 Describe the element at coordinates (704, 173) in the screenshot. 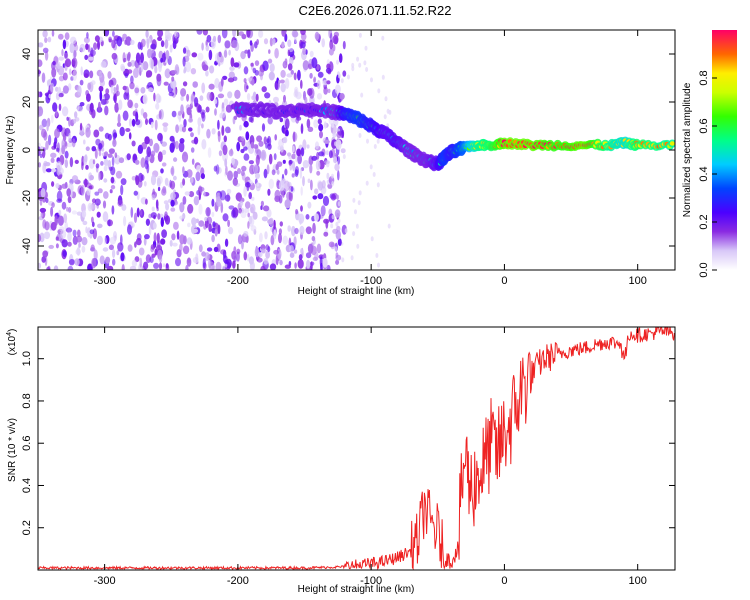

I see `colorbar-tick-label: 0.4` at that location.